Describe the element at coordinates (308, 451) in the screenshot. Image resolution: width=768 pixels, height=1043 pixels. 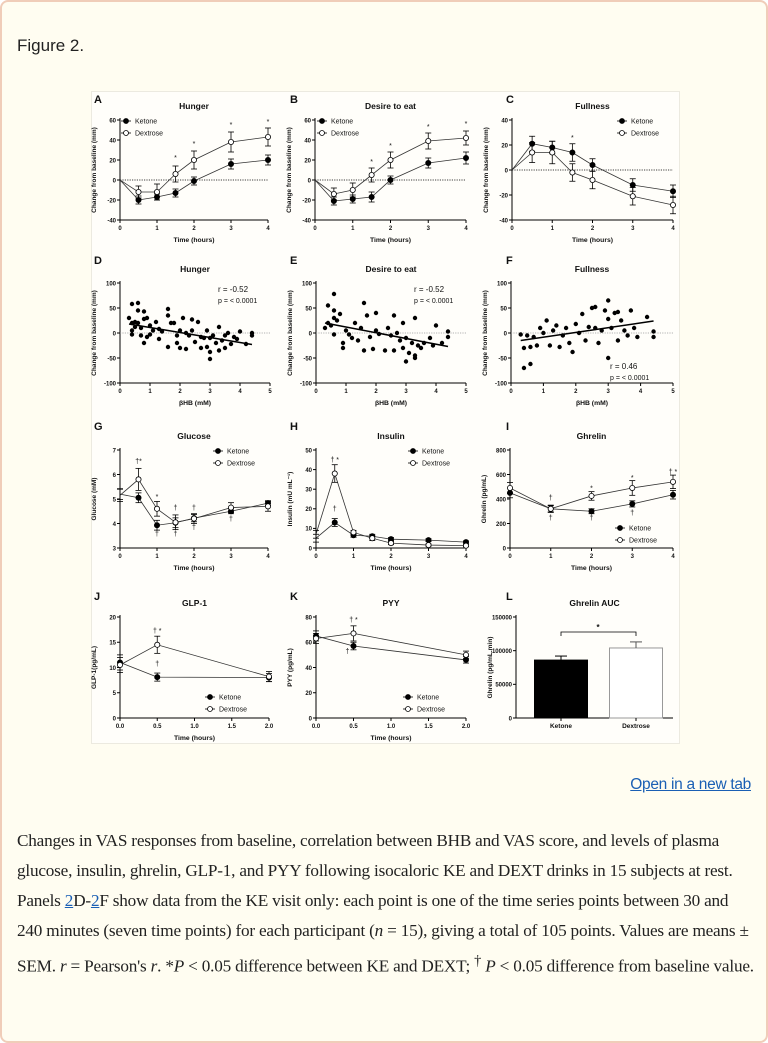
I see `y-tick-label: 50` at that location.